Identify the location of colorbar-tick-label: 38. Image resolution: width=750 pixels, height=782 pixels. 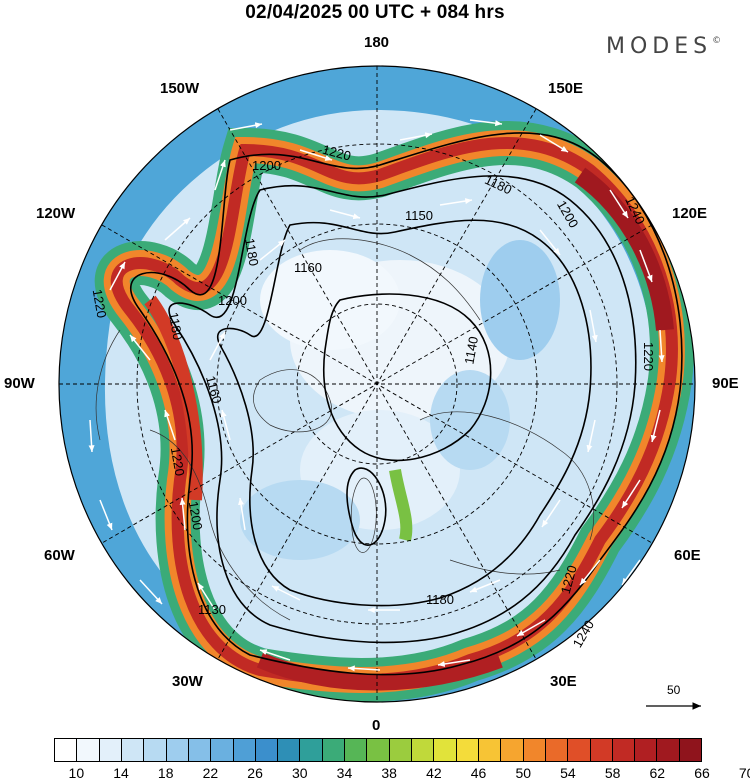
(389, 773).